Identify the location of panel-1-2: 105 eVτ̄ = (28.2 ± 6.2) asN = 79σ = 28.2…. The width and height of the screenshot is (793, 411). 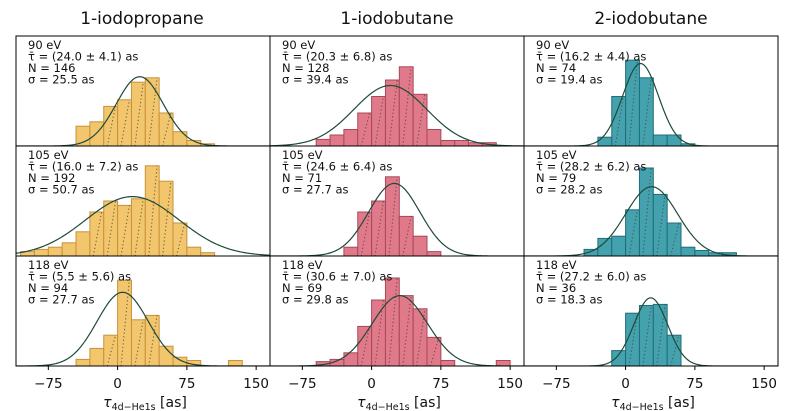
(651, 201).